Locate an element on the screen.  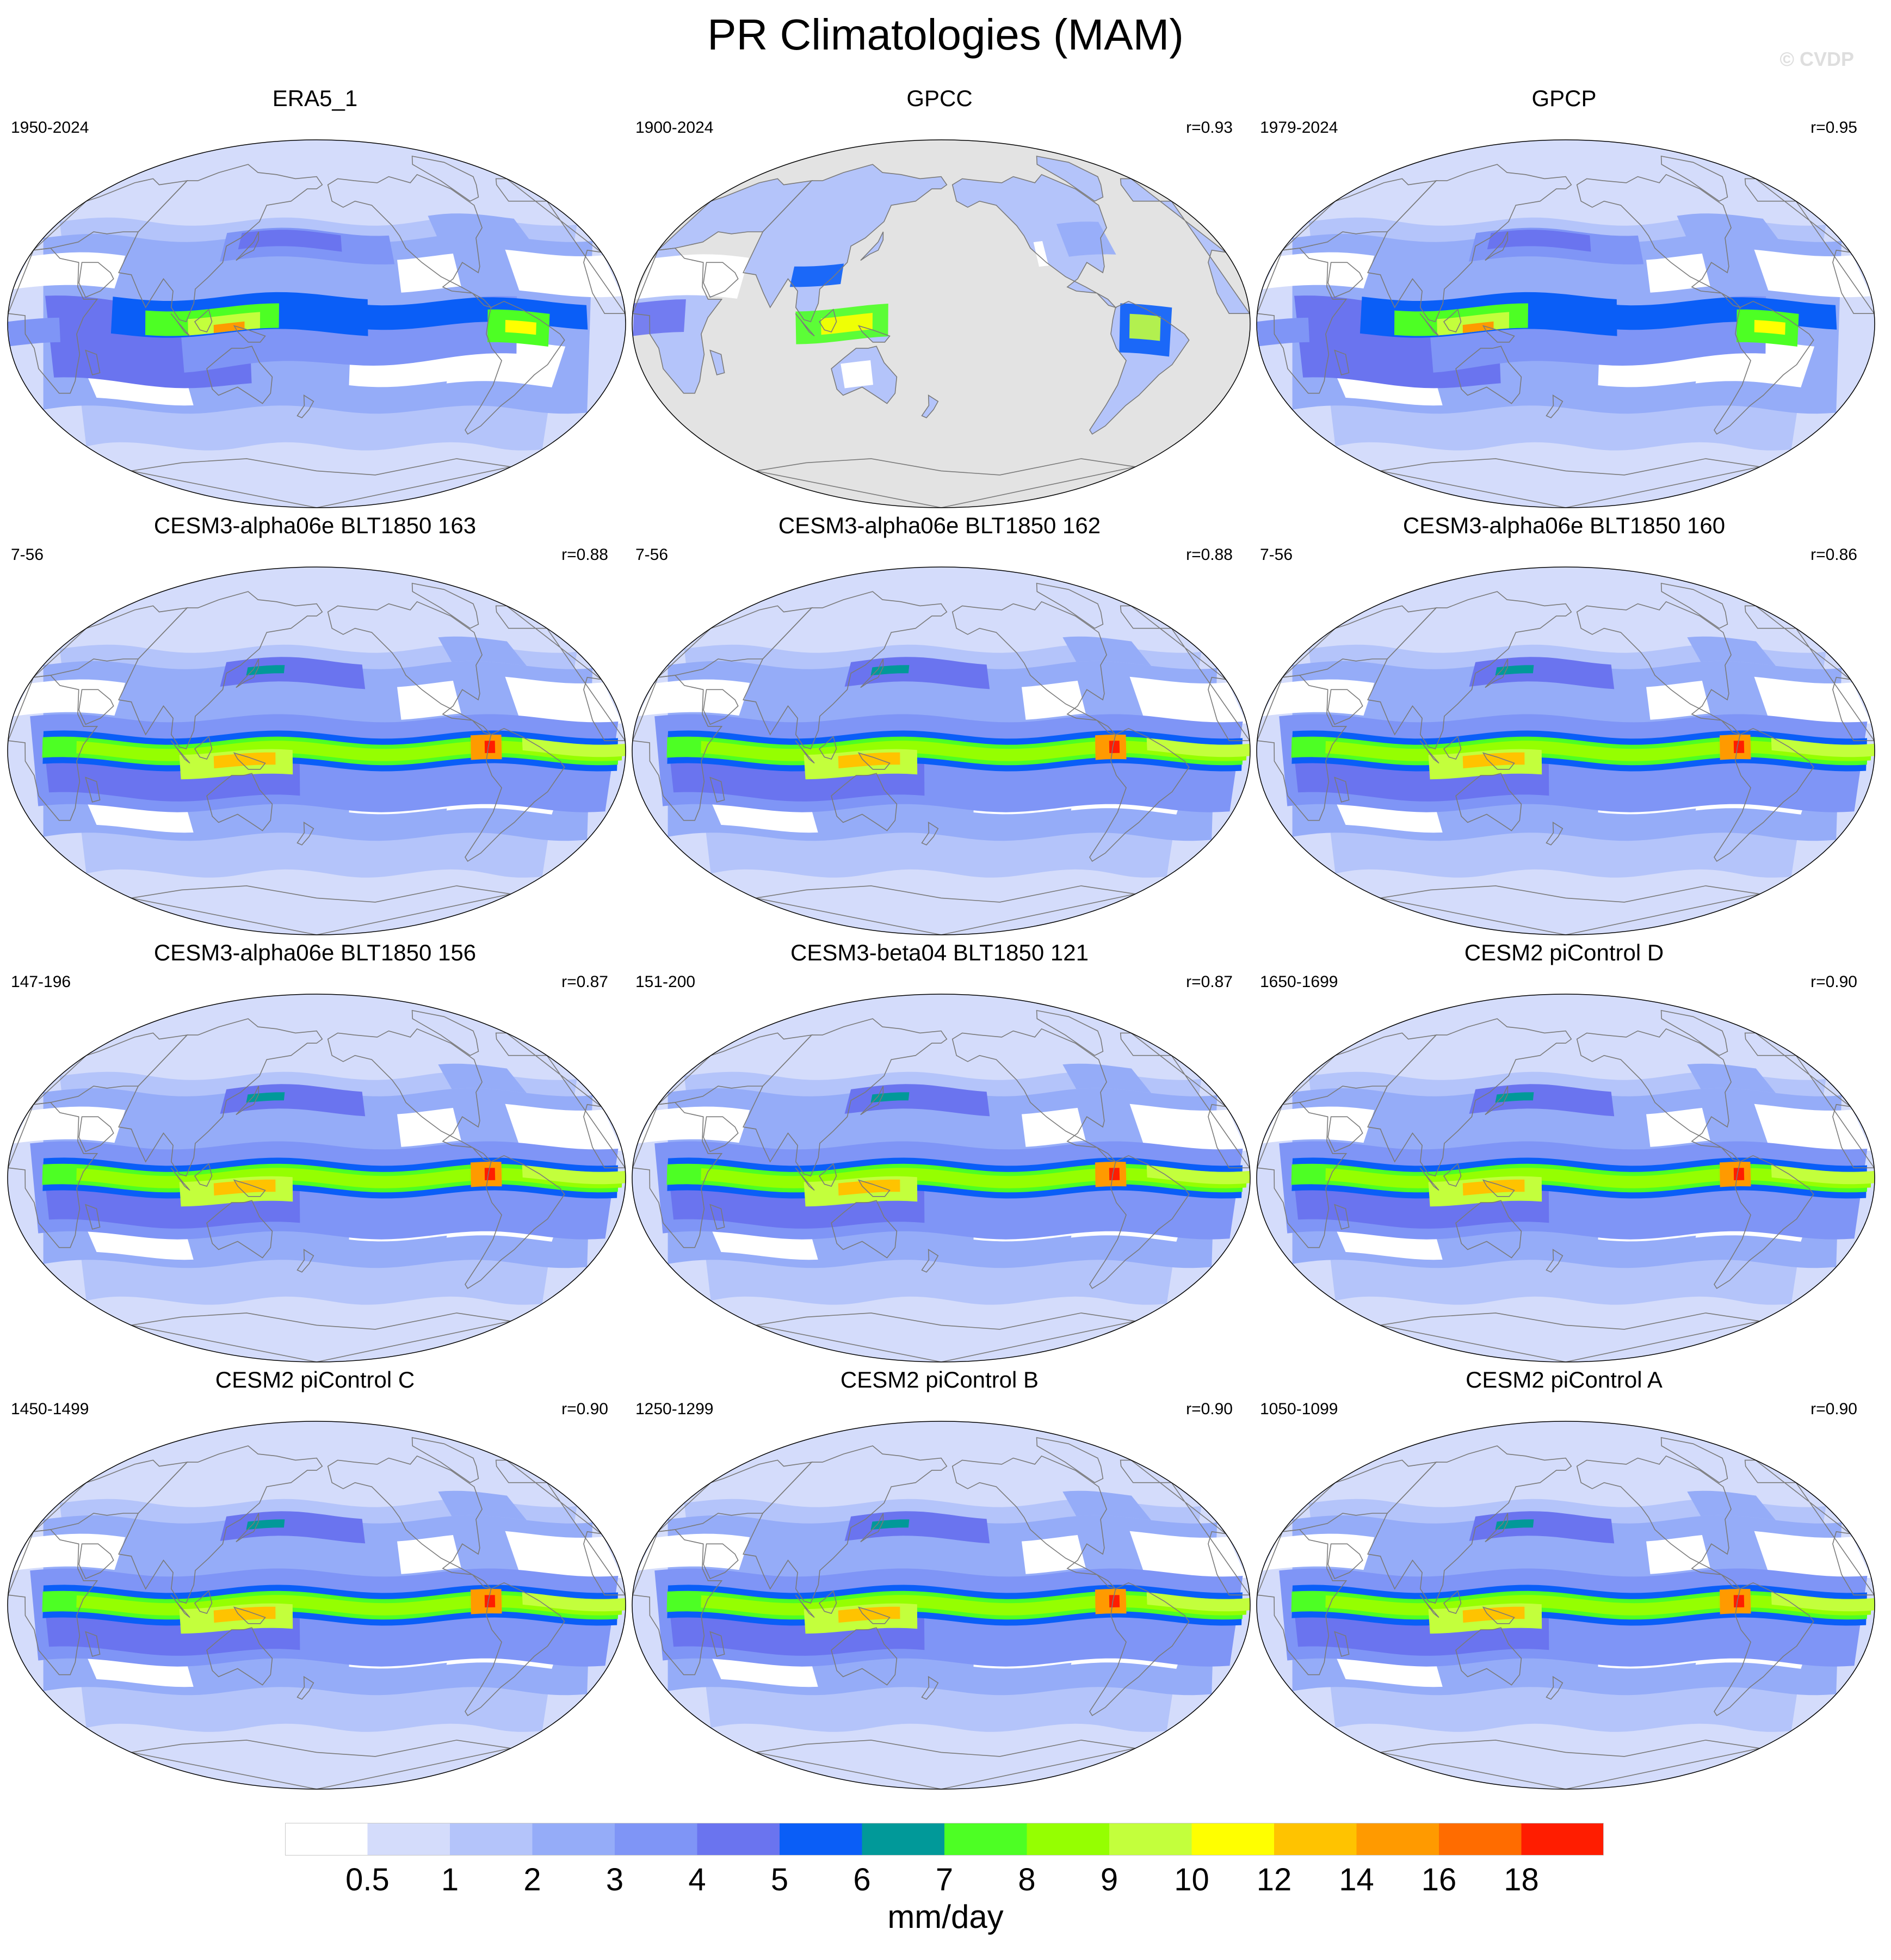
map-panel: ERA5_1 1950-2024 is located at coordinates (315, 299).